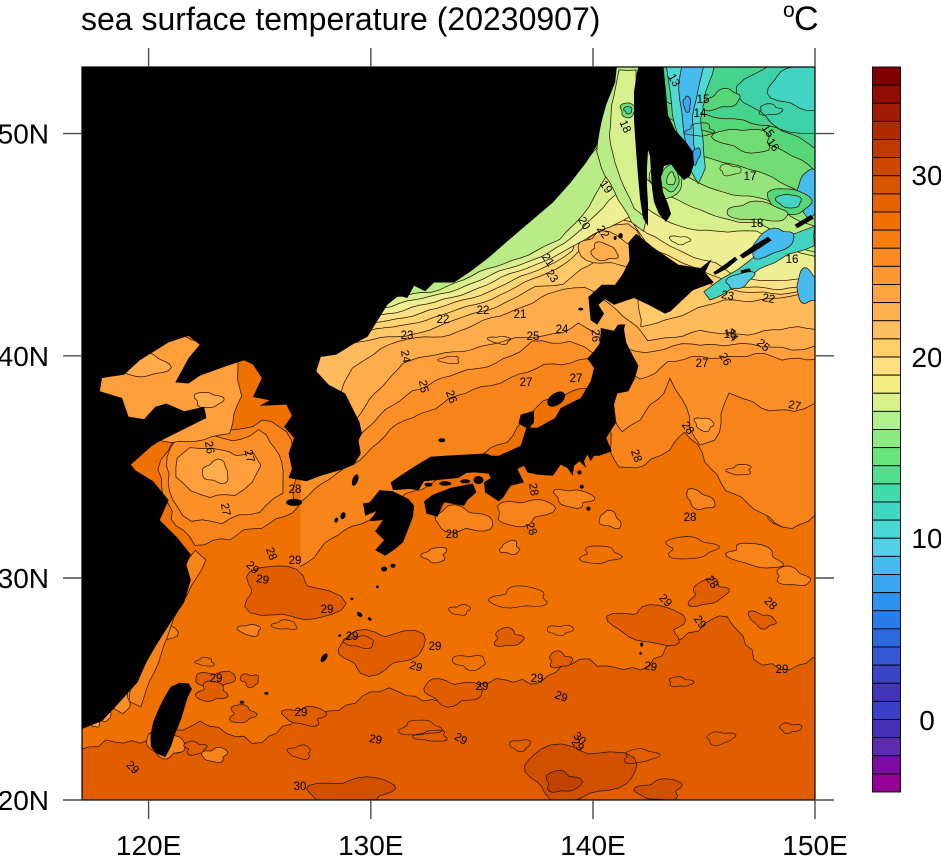 The image size is (941, 858). I want to click on svg-text: C, so click(806, 19).